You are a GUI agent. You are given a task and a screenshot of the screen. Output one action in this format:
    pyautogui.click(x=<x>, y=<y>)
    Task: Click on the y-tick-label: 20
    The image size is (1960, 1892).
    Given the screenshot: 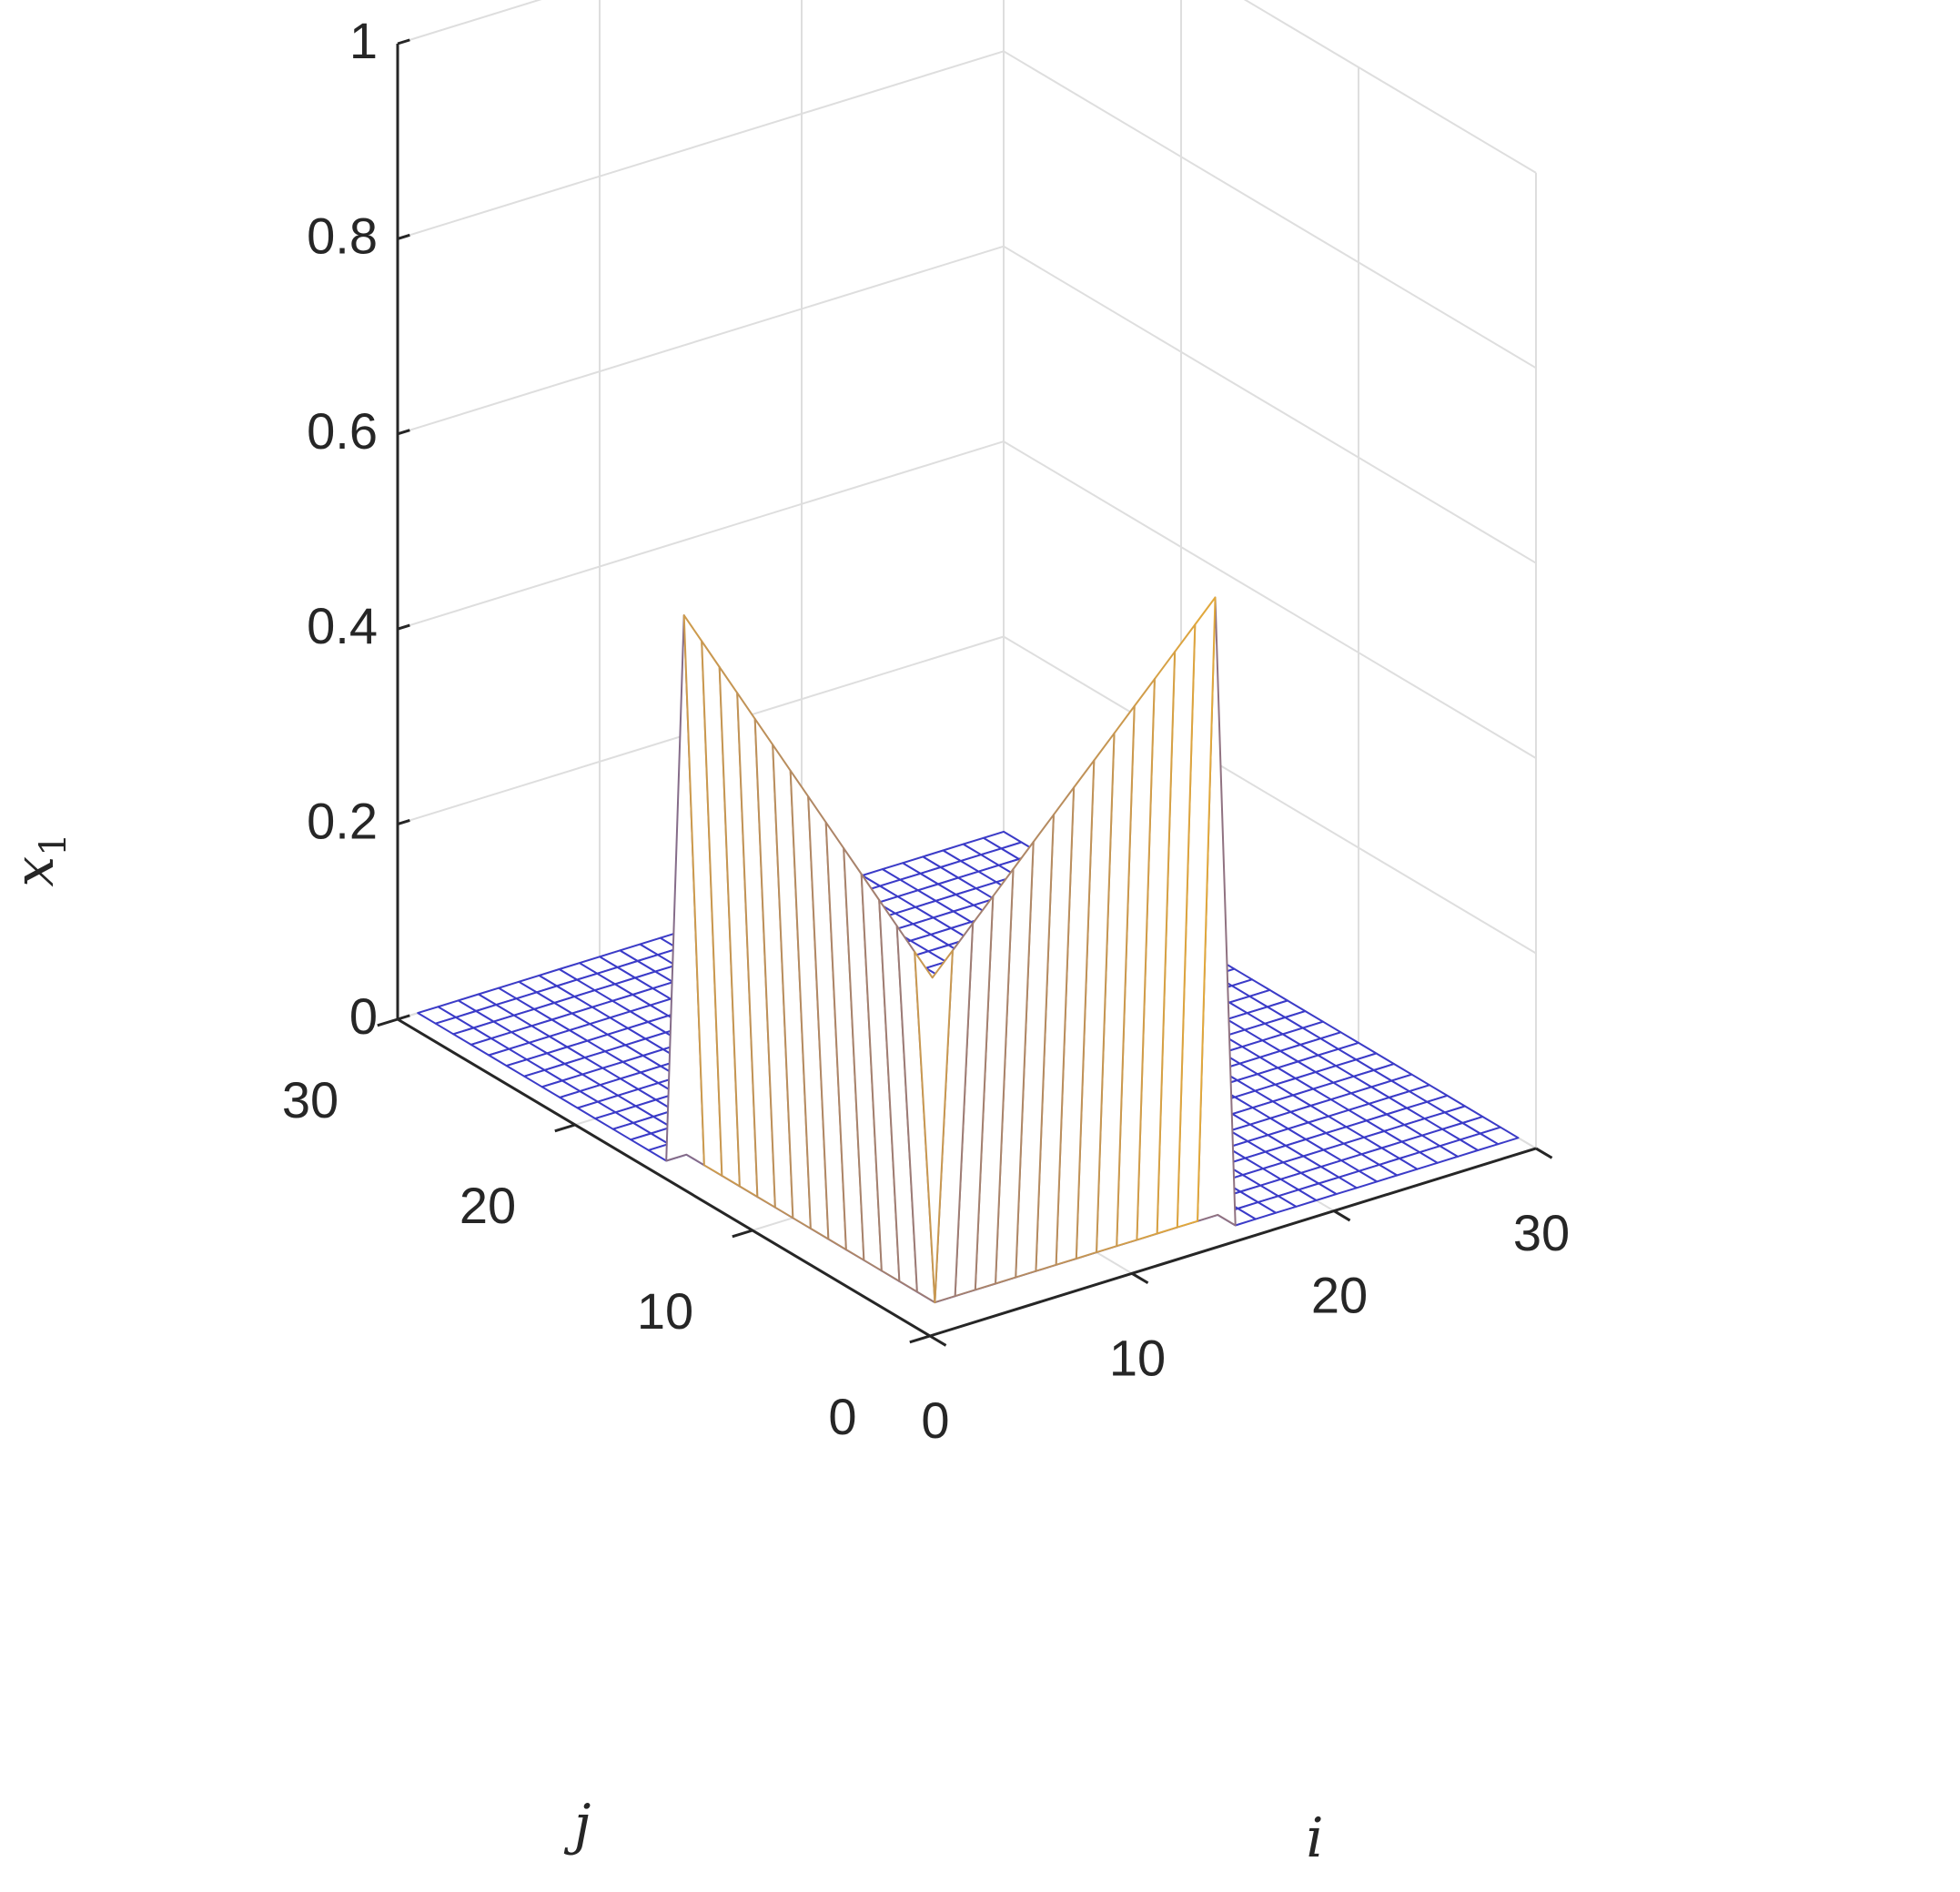 What is the action you would take?
    pyautogui.click(x=488, y=1205)
    